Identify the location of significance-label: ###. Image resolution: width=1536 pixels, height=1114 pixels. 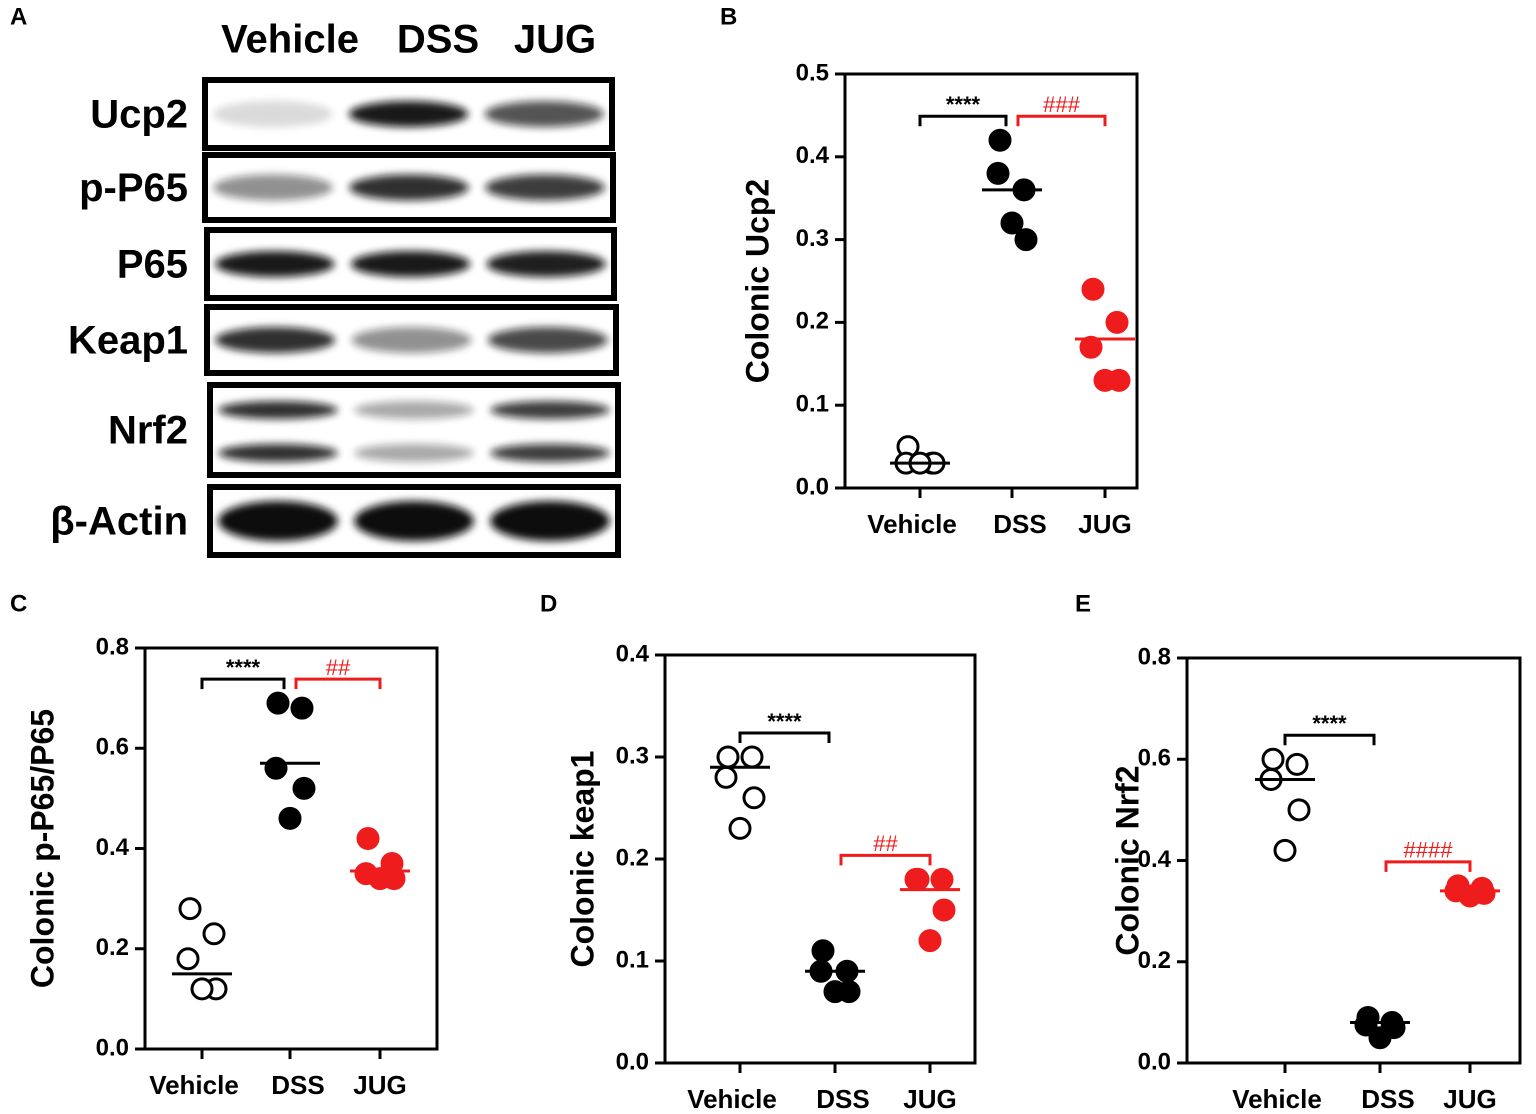
(1061, 104).